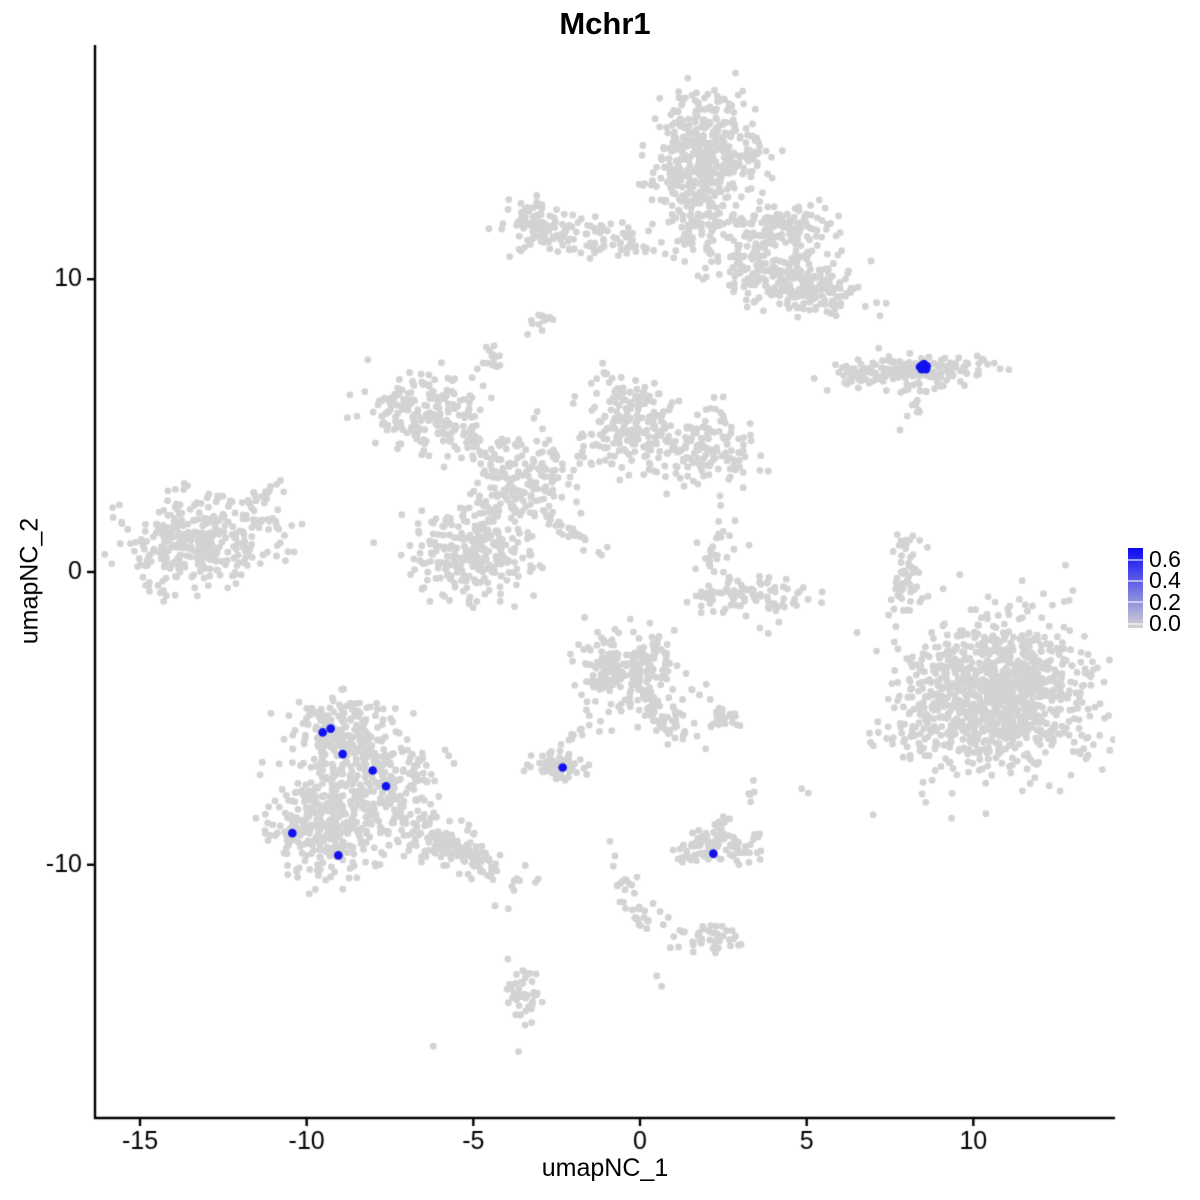 Image resolution: width=1200 pixels, height=1200 pixels. What do you see at coordinates (1165, 601) in the screenshot?
I see `legend-label: 0.2` at bounding box center [1165, 601].